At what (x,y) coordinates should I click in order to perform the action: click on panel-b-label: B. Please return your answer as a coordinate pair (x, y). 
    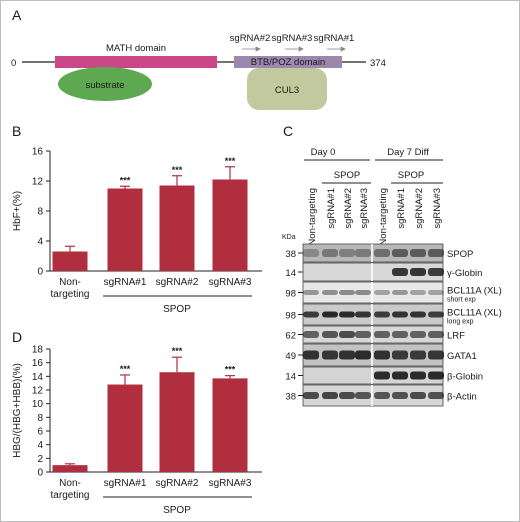
    Looking at the image, I should click on (16, 131).